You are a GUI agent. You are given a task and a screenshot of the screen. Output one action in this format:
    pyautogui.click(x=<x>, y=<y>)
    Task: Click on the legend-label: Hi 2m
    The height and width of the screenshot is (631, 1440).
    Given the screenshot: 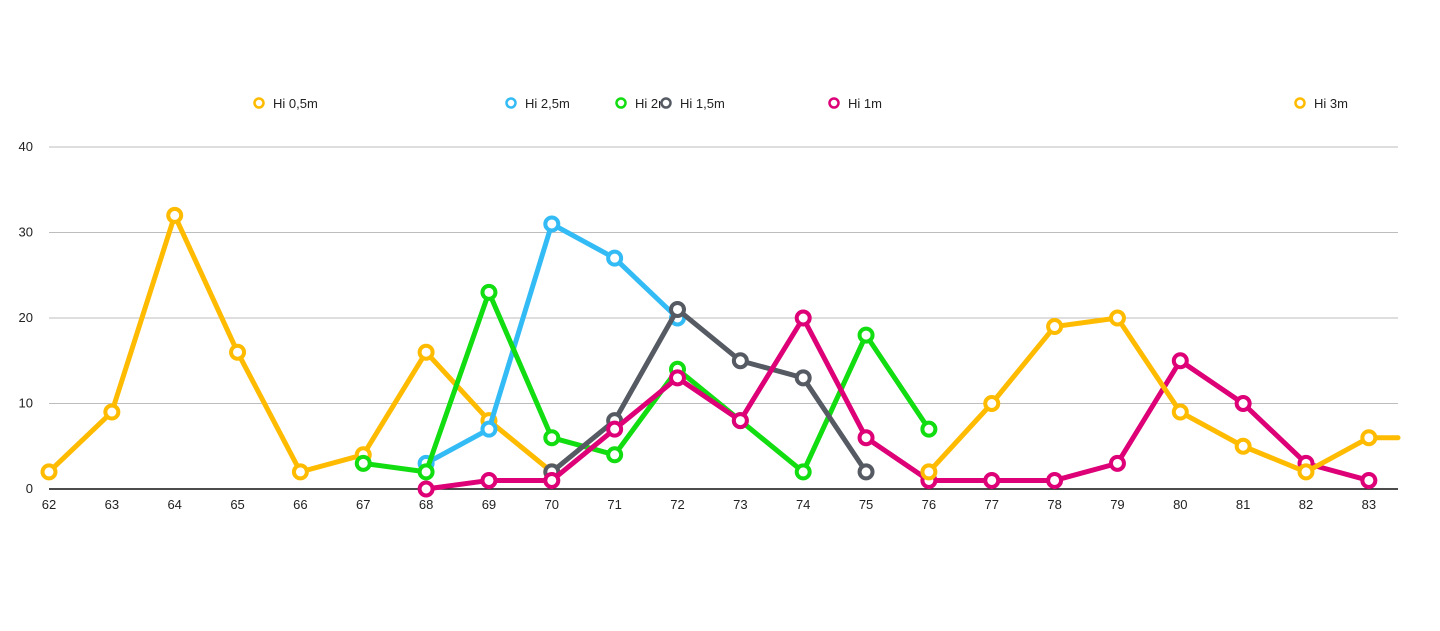 What is the action you would take?
    pyautogui.click(x=652, y=103)
    